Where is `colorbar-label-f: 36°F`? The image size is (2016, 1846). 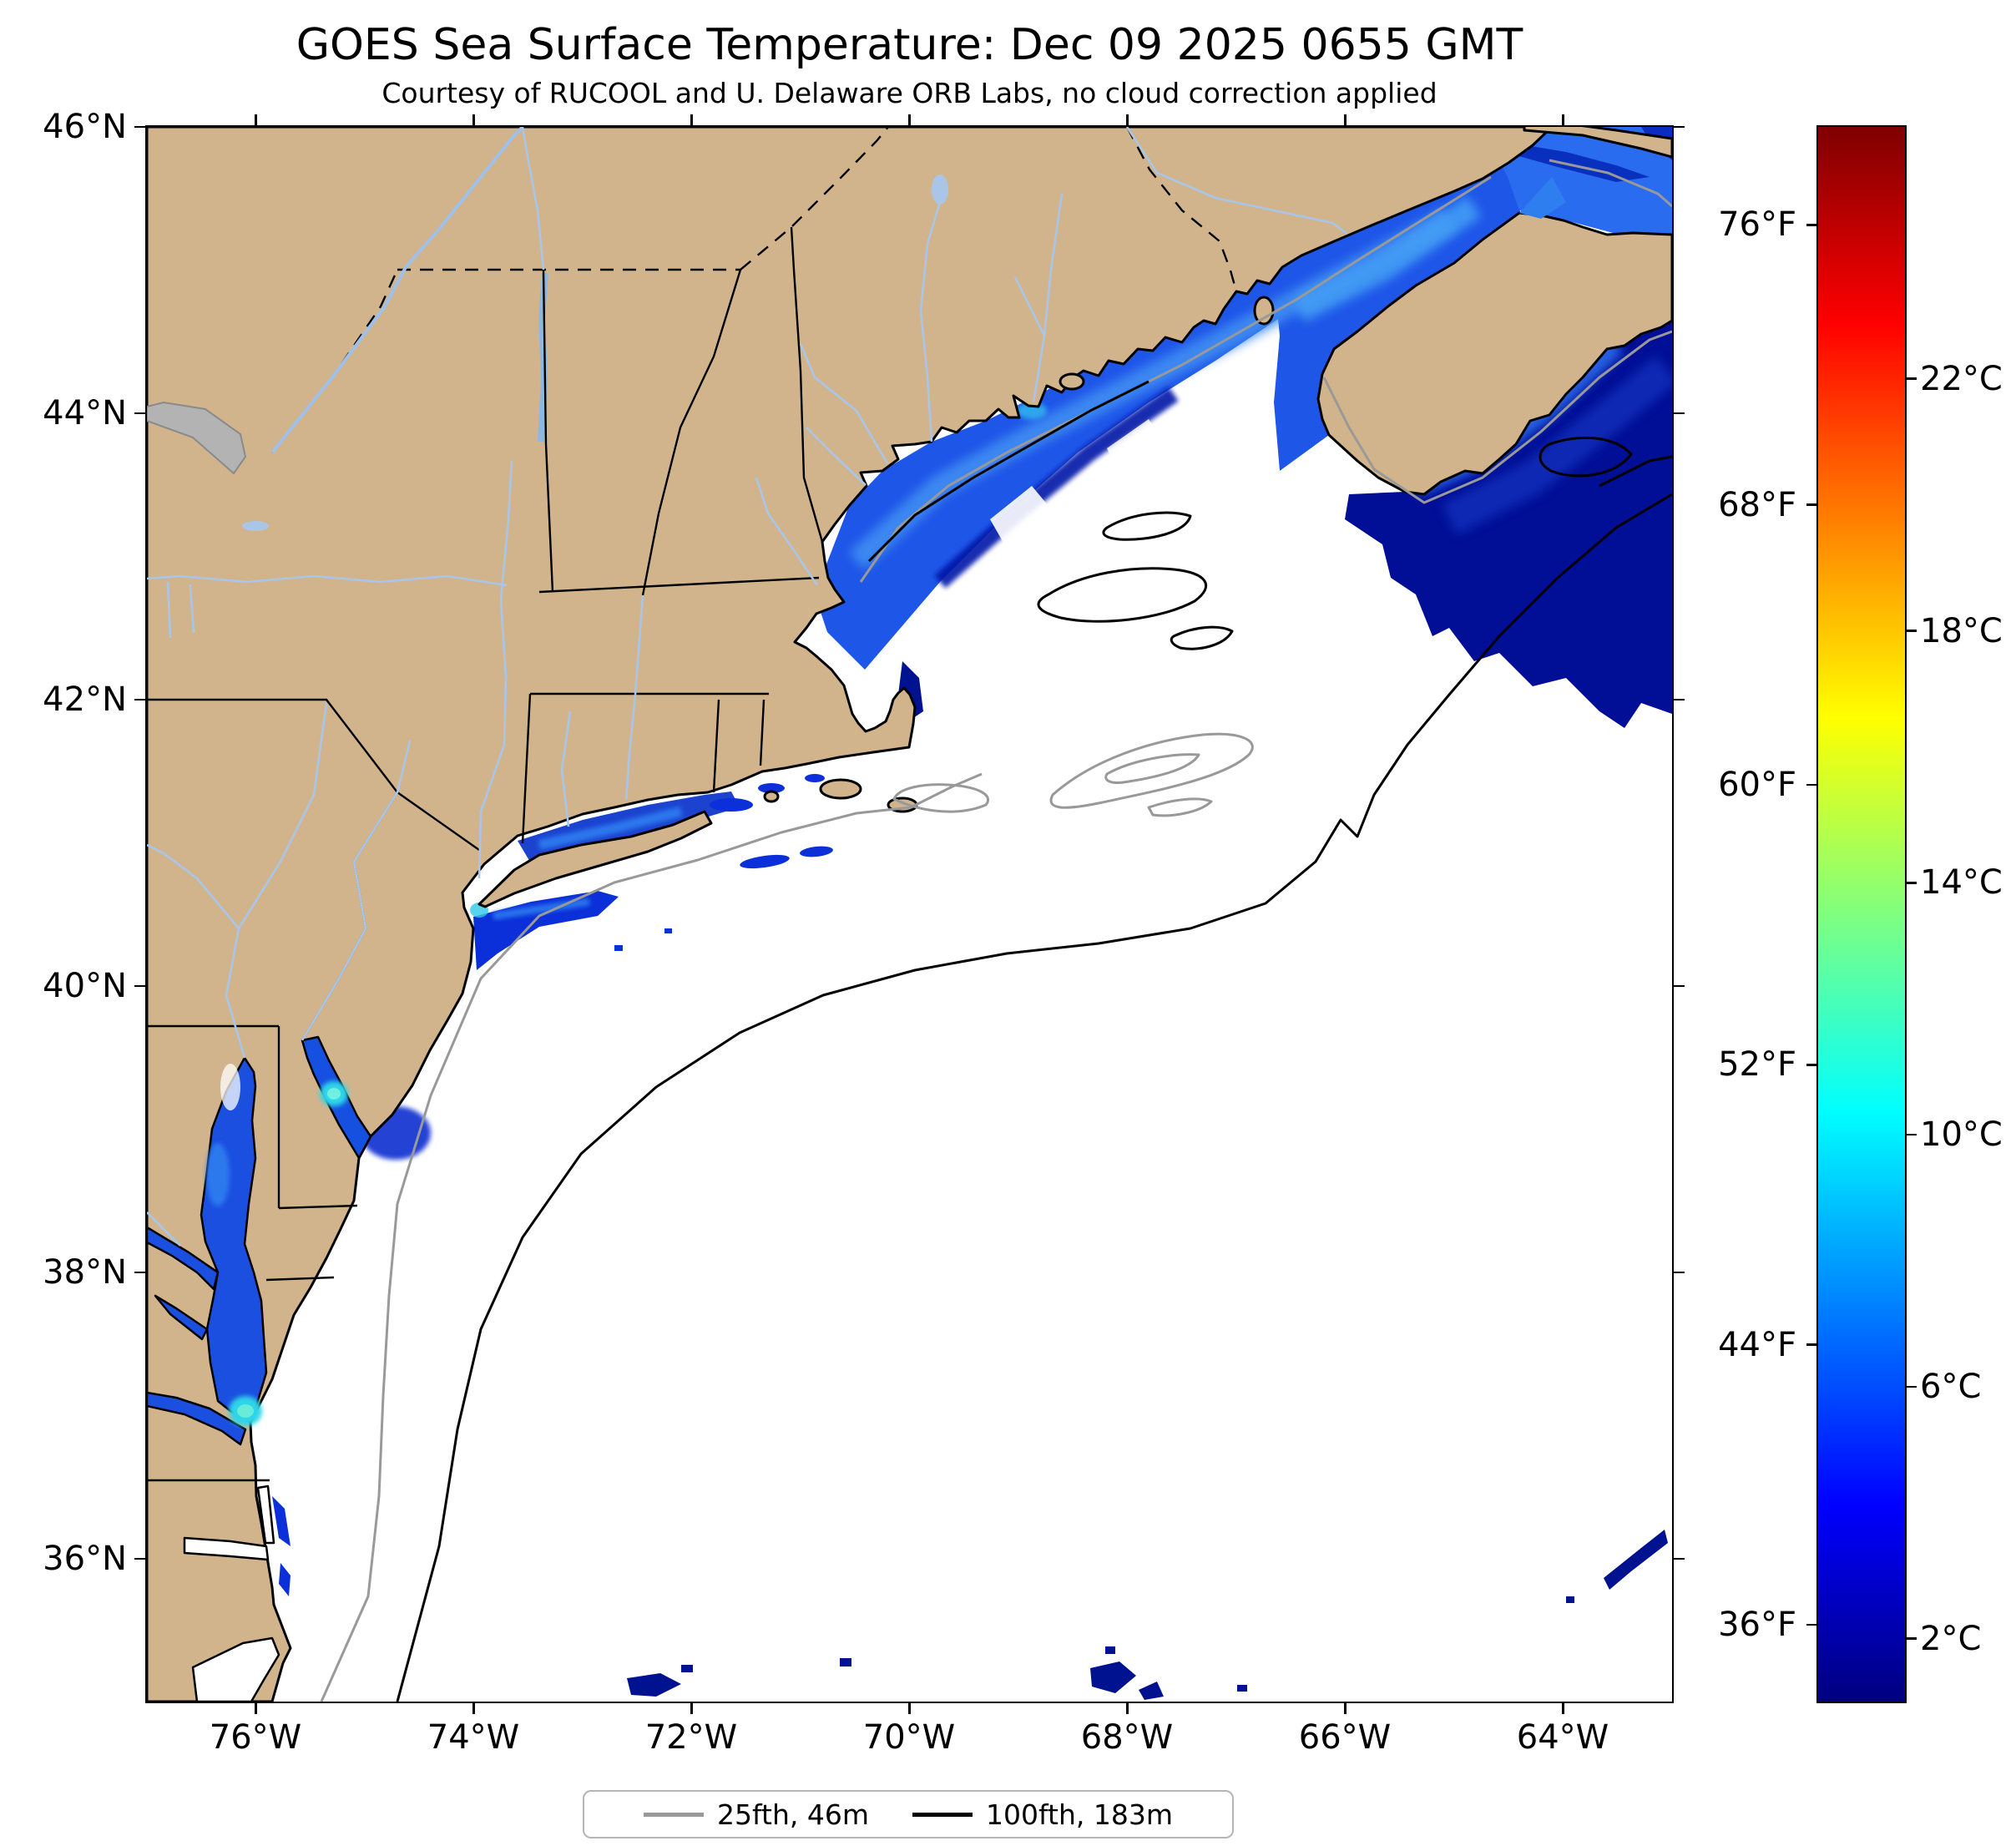
colorbar-label-f: 36°F is located at coordinates (1757, 1625).